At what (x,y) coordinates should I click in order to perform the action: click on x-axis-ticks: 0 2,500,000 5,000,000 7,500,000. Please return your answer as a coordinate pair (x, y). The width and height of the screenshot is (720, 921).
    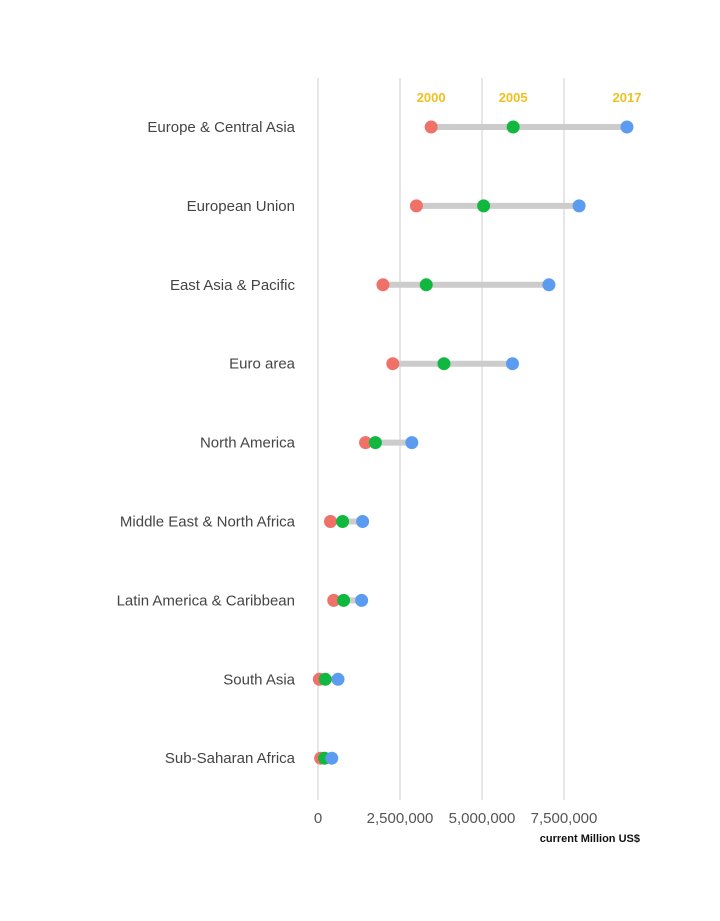
    Looking at the image, I should click on (456, 818).